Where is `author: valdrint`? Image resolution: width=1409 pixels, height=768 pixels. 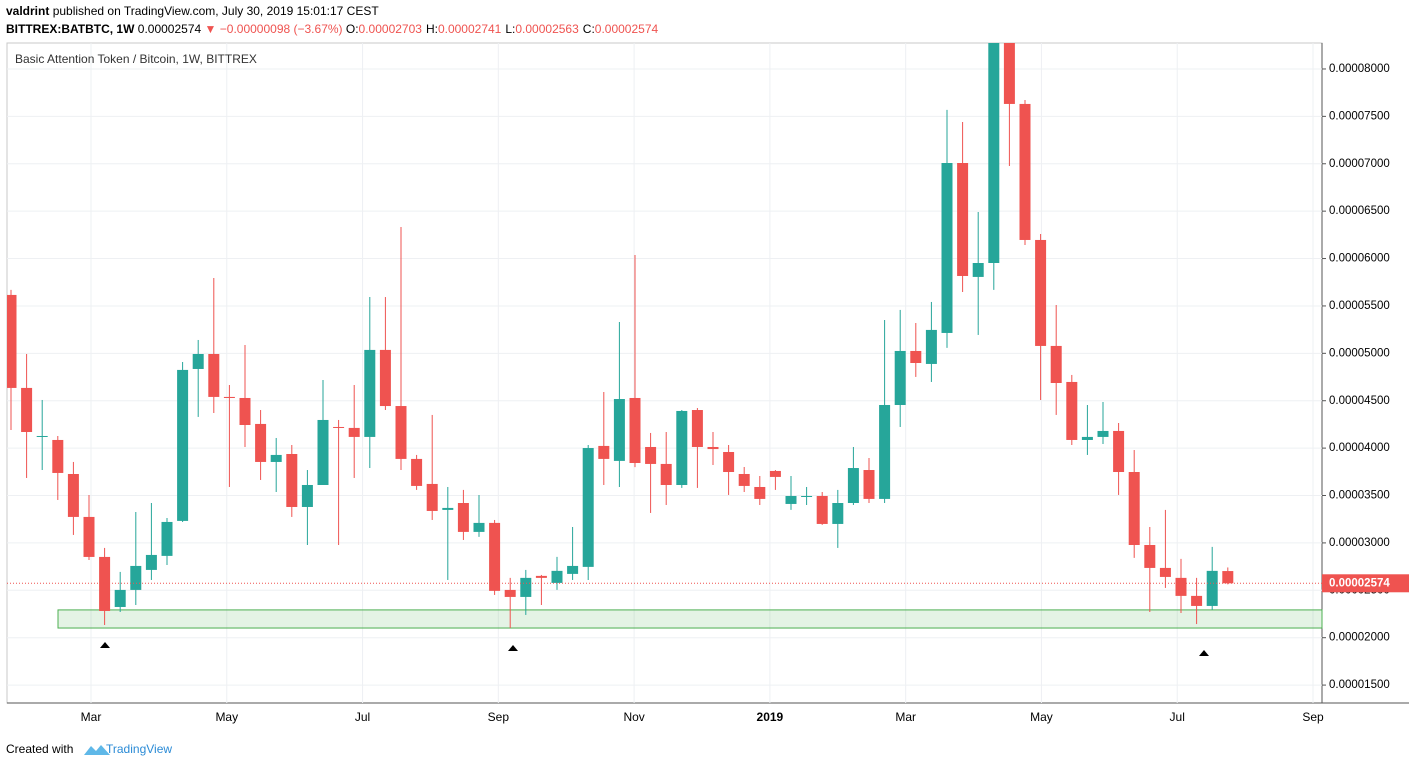
author: valdrint is located at coordinates (28, 11).